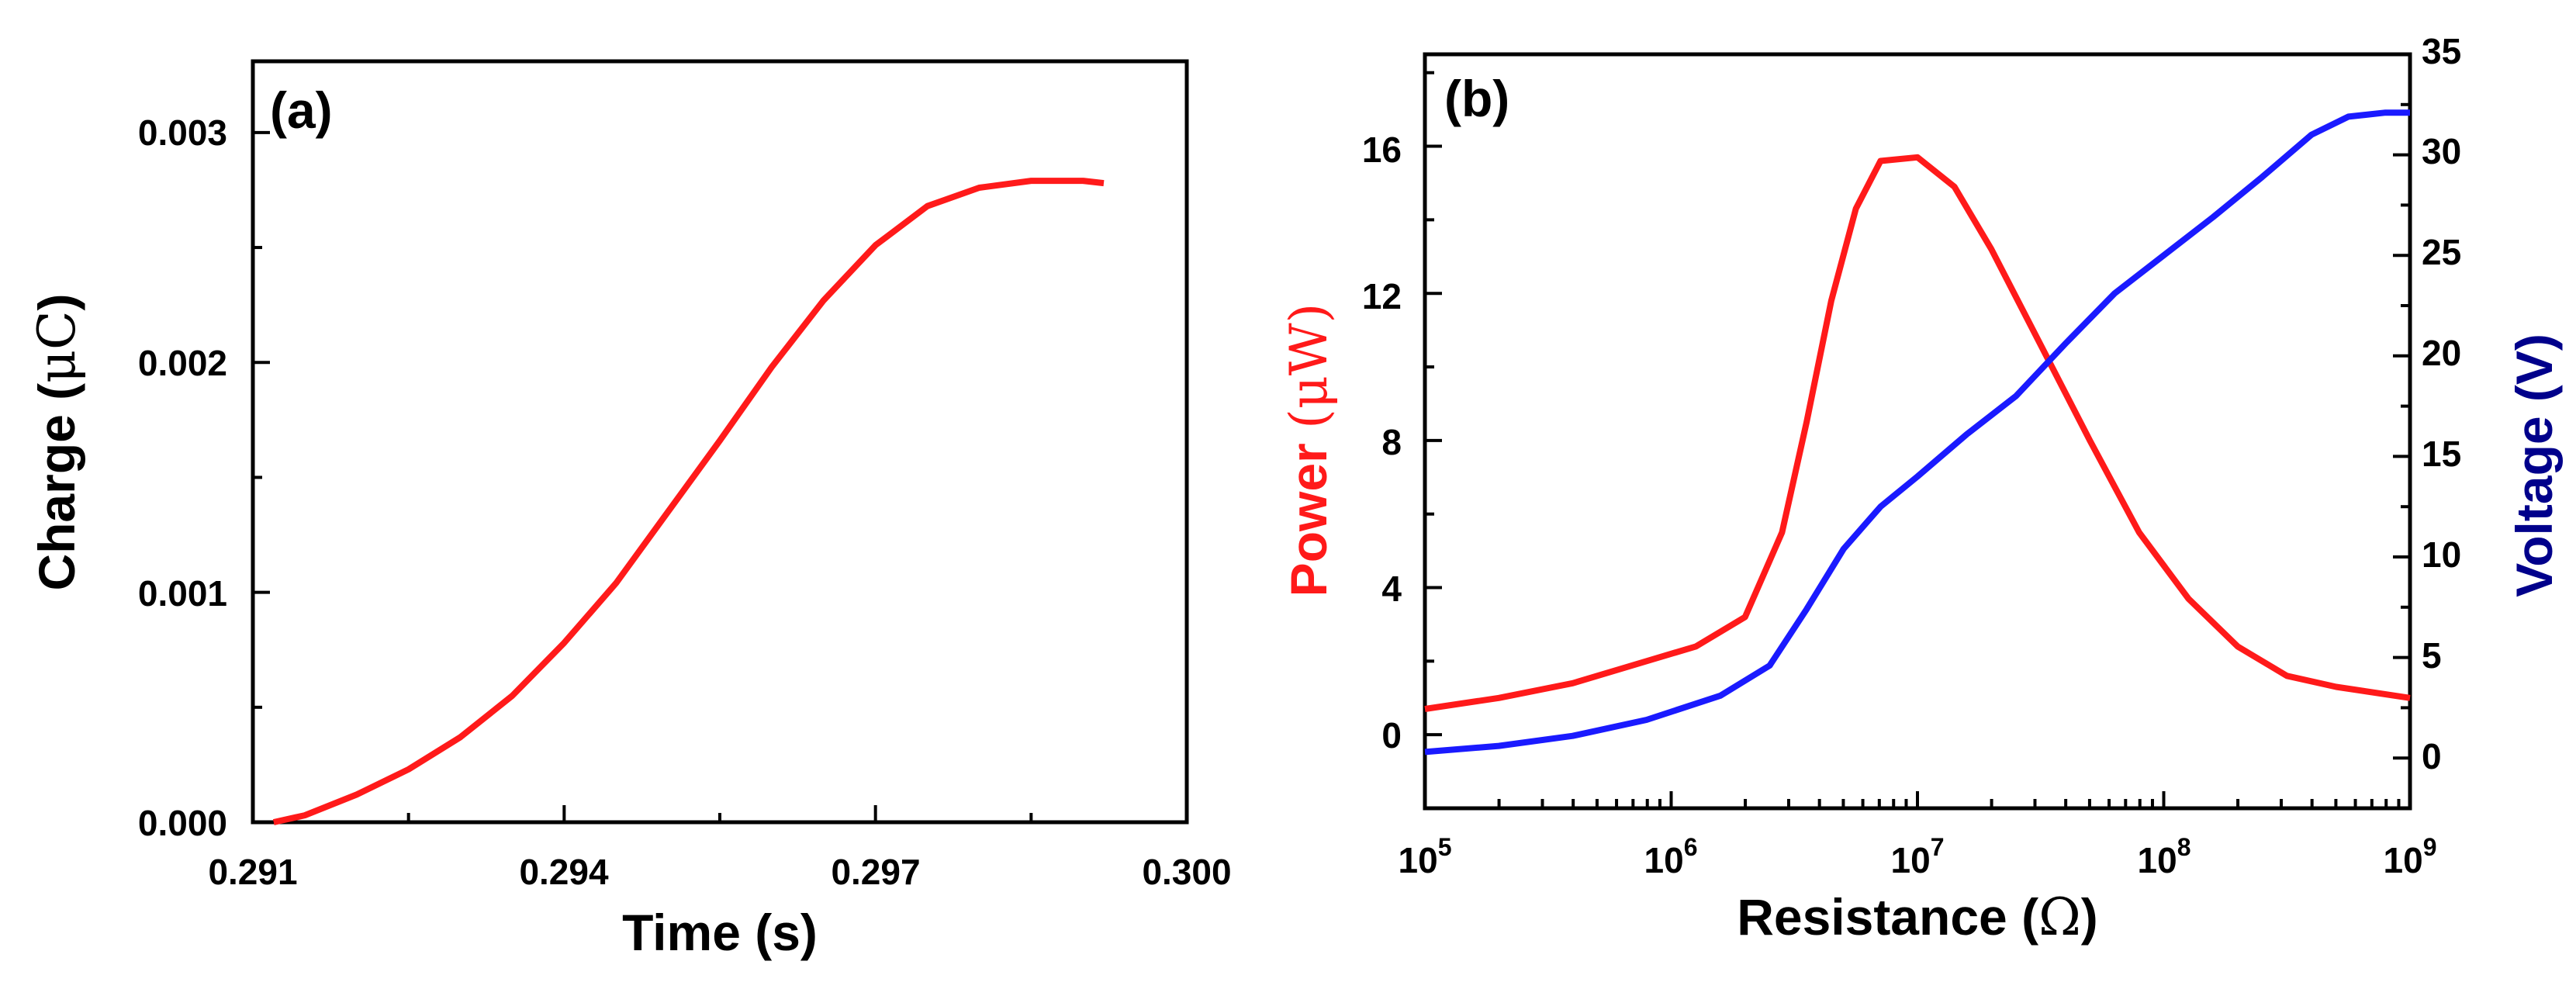 The width and height of the screenshot is (2576, 989). I want to click on panel-b-x-axis-title-text: Resistance (, so click(1887, 917).